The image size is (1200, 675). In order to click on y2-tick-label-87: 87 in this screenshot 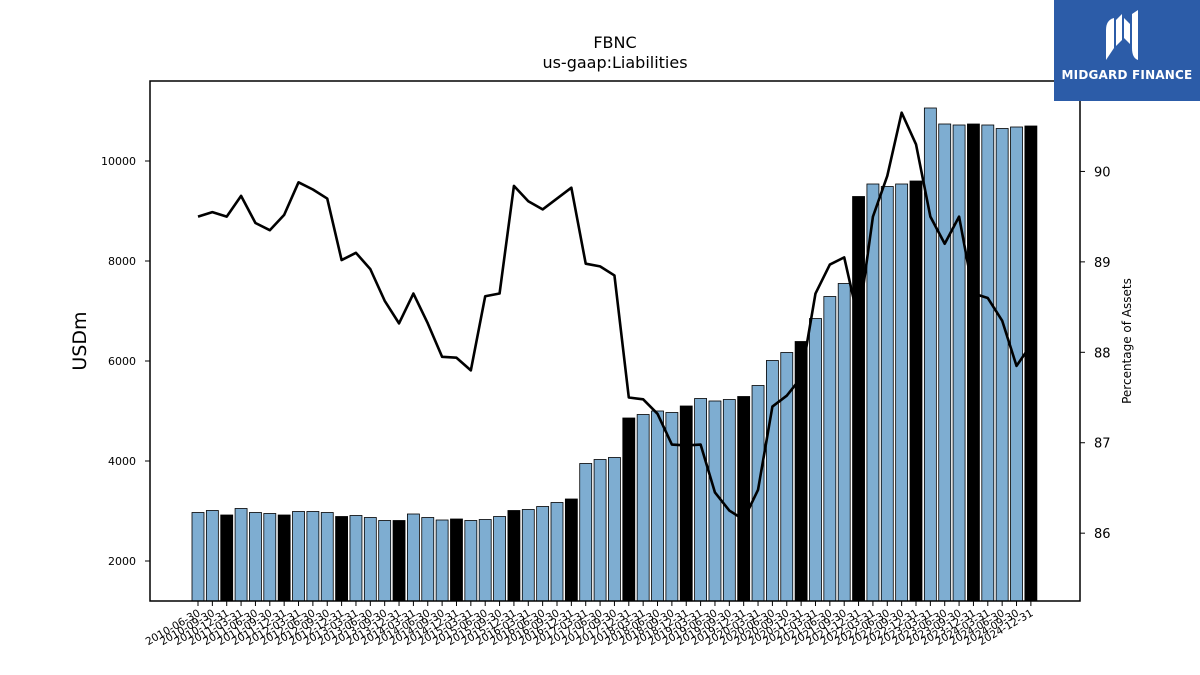, I will do `click(1102, 444)`.